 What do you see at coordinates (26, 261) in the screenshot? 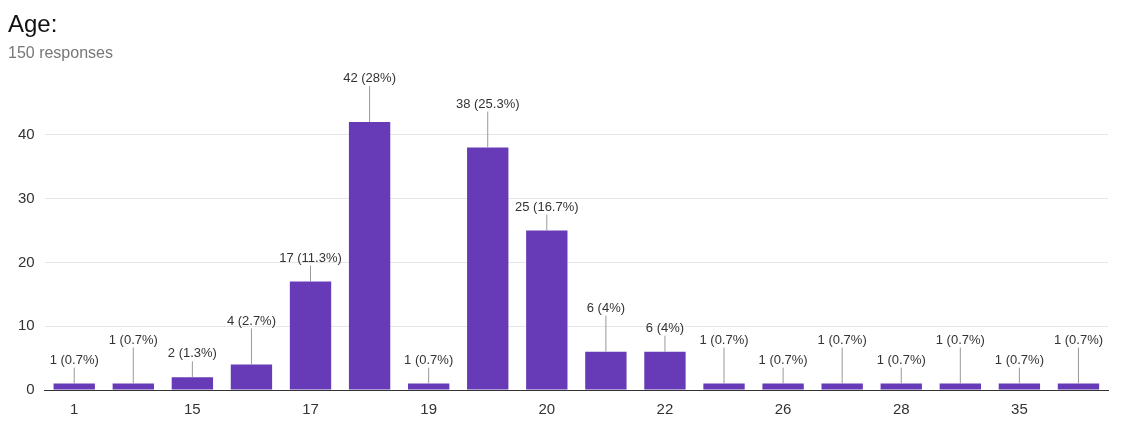
I see `y-tick-label: 20` at bounding box center [26, 261].